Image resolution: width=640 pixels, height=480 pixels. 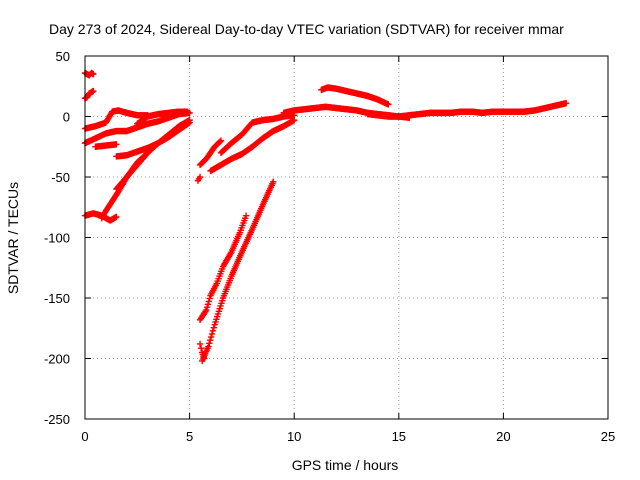 I want to click on y-tick-label: -100, so click(x=57, y=238).